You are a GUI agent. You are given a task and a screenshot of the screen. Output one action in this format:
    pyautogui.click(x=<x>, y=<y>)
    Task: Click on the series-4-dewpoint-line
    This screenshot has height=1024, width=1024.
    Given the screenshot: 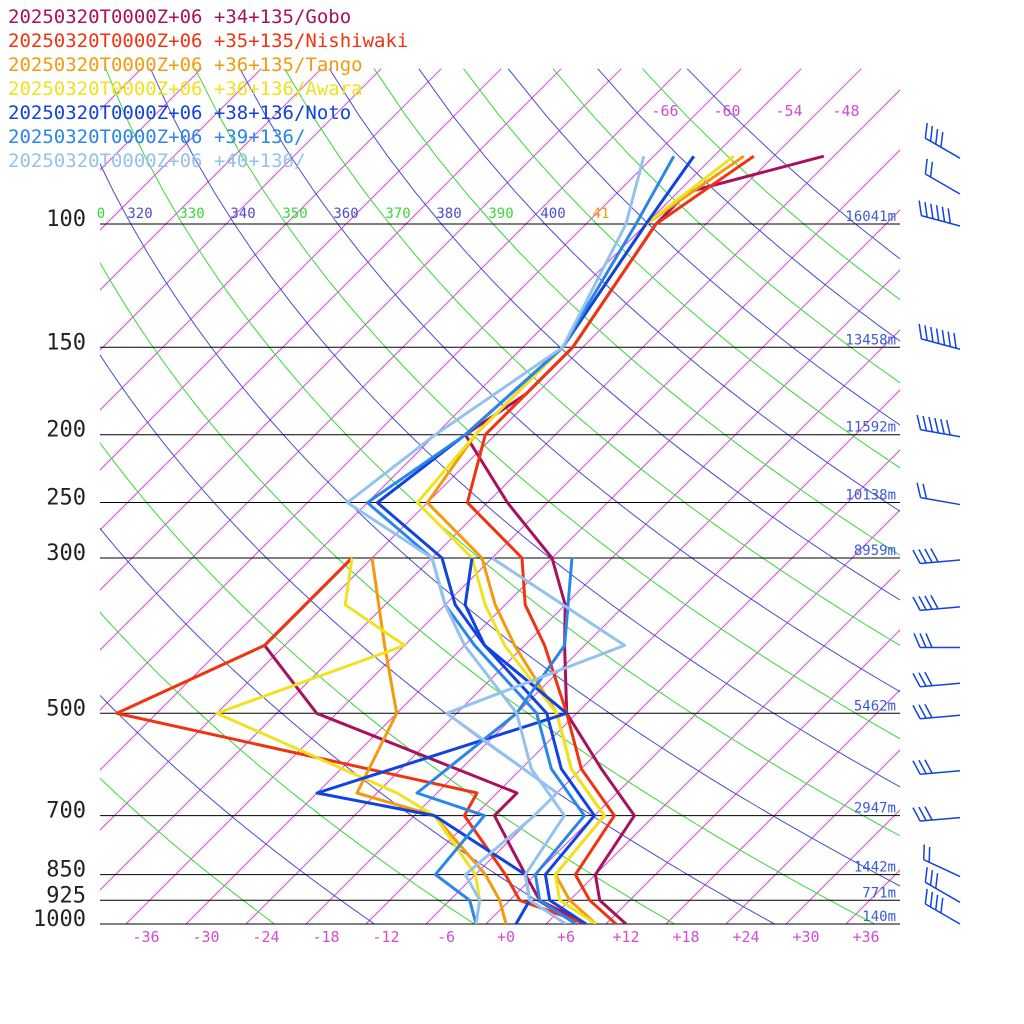 What is the action you would take?
    pyautogui.click(x=348, y=740)
    